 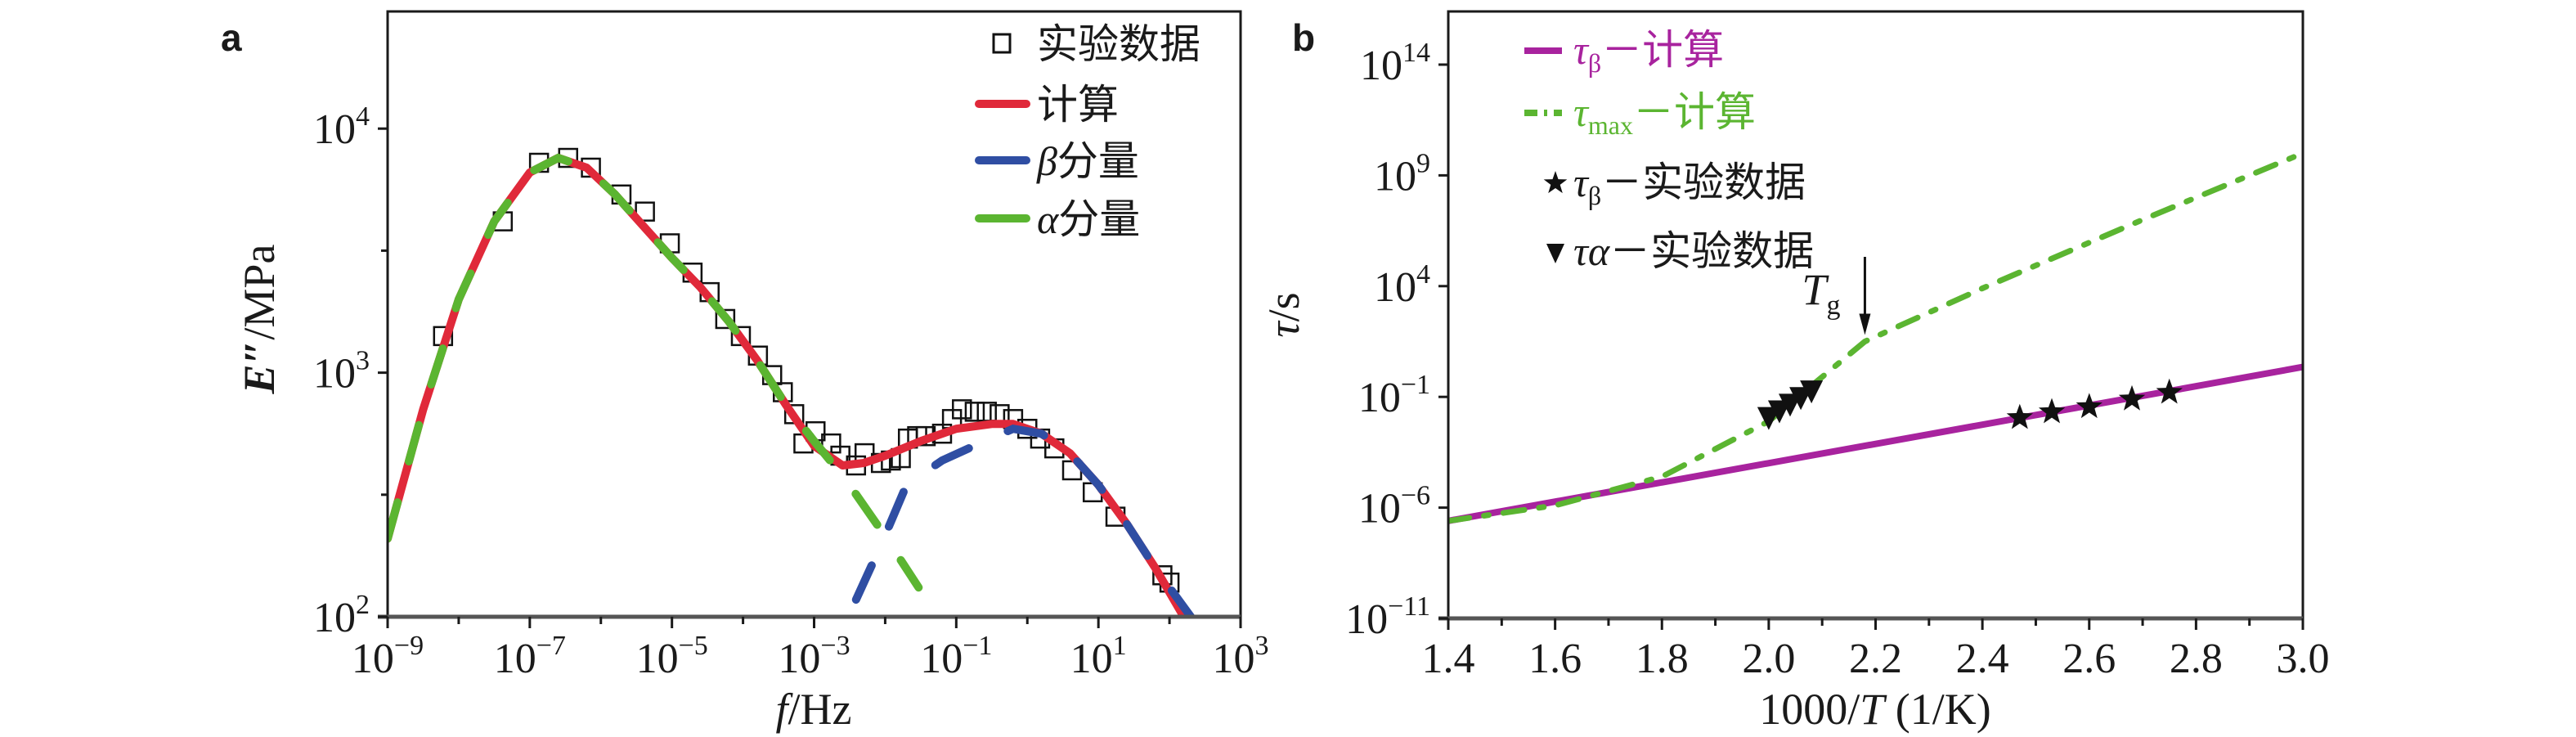 What do you see at coordinates (956, 657) in the screenshot?
I see `x-tick-label: 10⁻¹` at bounding box center [956, 657].